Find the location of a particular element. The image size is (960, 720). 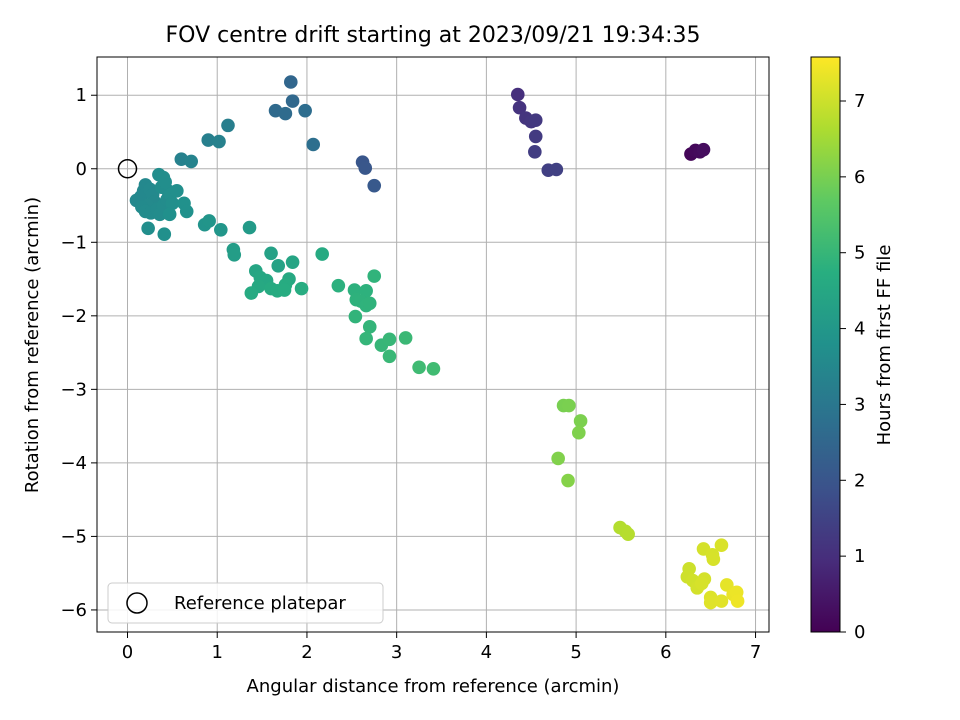

x-tick-label: 5 is located at coordinates (575, 652).